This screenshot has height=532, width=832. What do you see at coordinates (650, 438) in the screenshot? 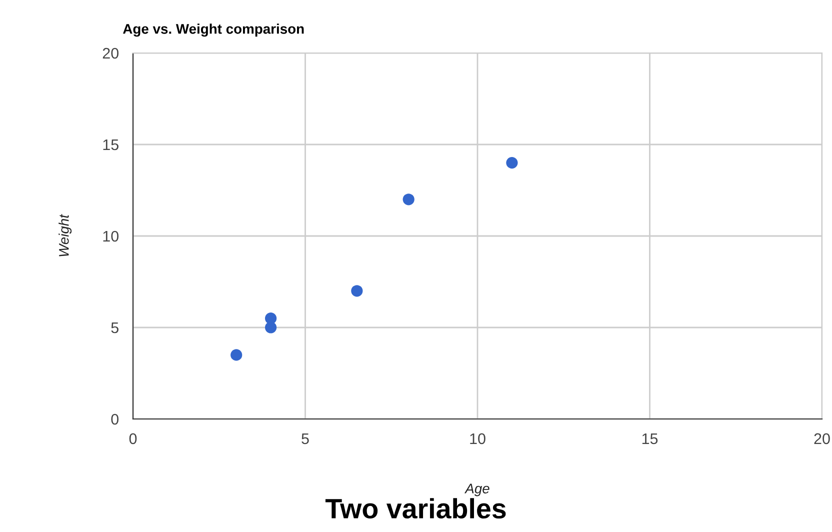
I see `x-tick-label: 15` at bounding box center [650, 438].